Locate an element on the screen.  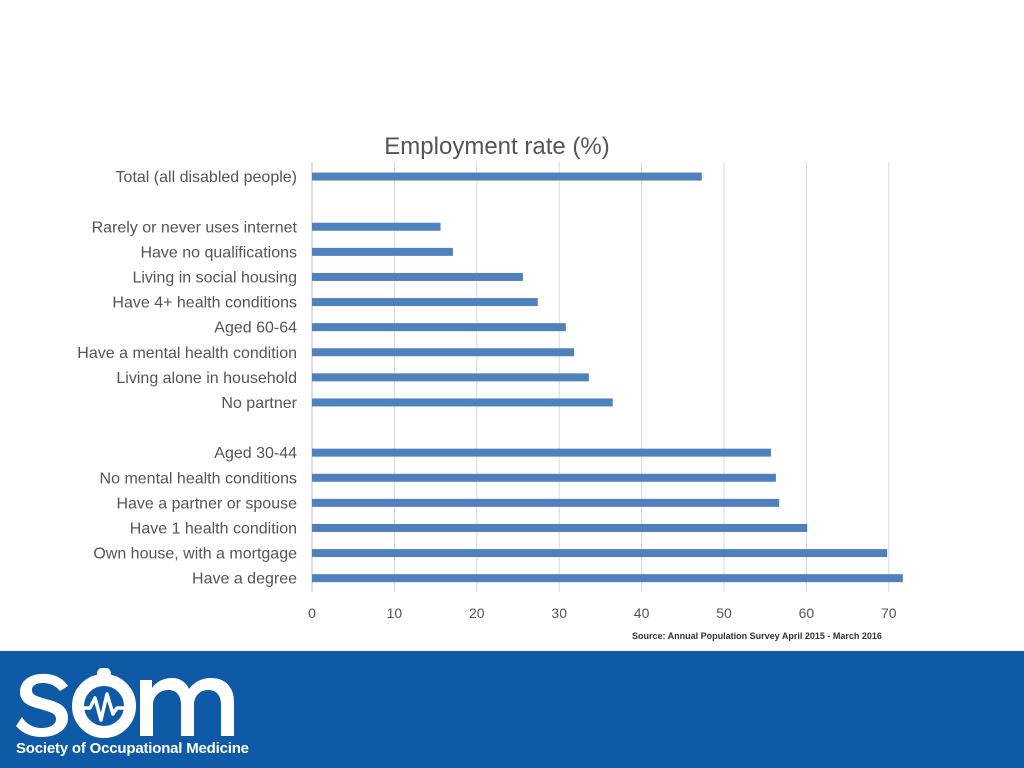
org-name: Society of Occupational Medicine is located at coordinates (132, 748).